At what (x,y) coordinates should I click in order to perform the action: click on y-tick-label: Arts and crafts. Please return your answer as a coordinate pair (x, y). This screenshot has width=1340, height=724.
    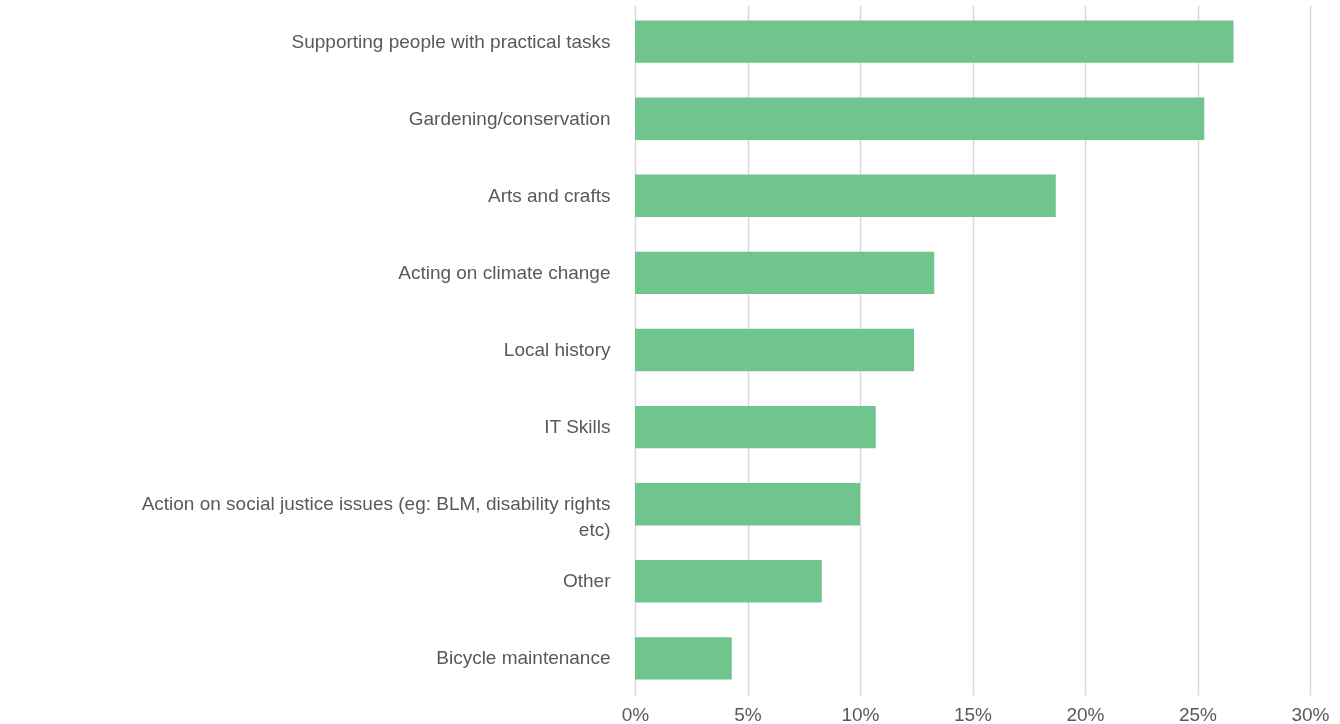
    Looking at the image, I should click on (549, 195).